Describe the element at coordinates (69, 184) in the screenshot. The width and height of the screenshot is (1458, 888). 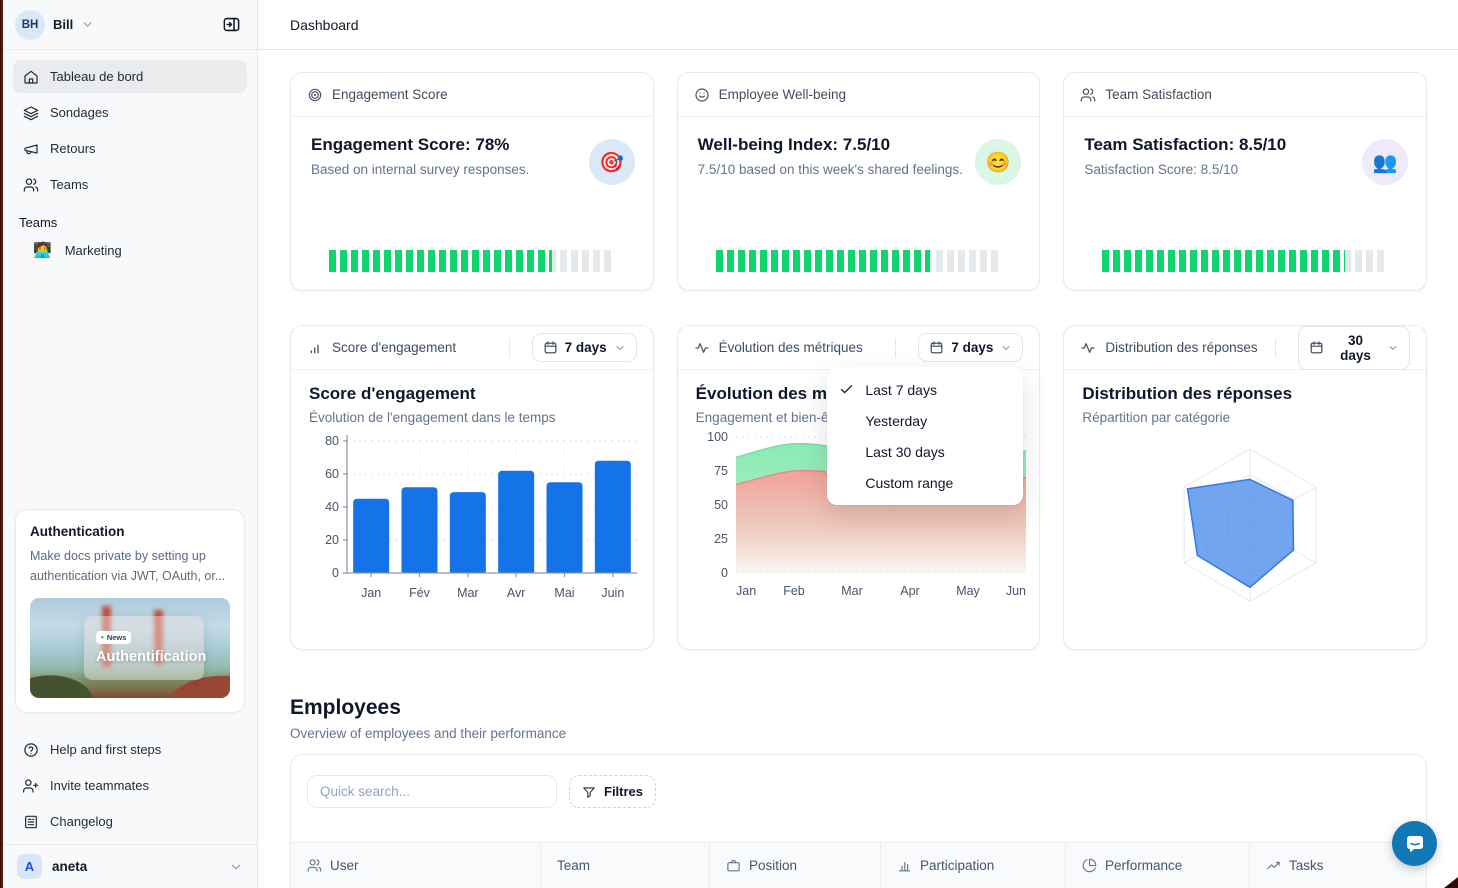
I see `sidebar-item-label: Teams` at that location.